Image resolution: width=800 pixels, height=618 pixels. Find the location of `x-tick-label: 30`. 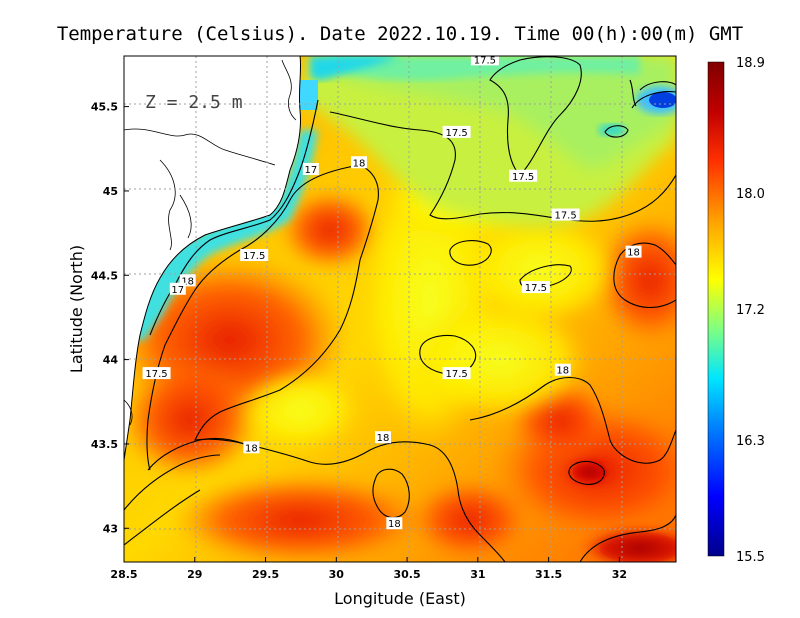

x-tick-label: 30 is located at coordinates (337, 574).